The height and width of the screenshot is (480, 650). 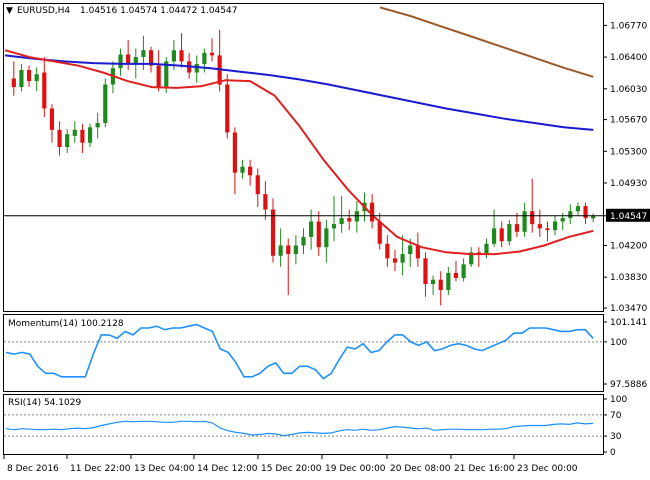 What do you see at coordinates (618, 343) in the screenshot?
I see `momentum-tick-label: 100` at bounding box center [618, 343].